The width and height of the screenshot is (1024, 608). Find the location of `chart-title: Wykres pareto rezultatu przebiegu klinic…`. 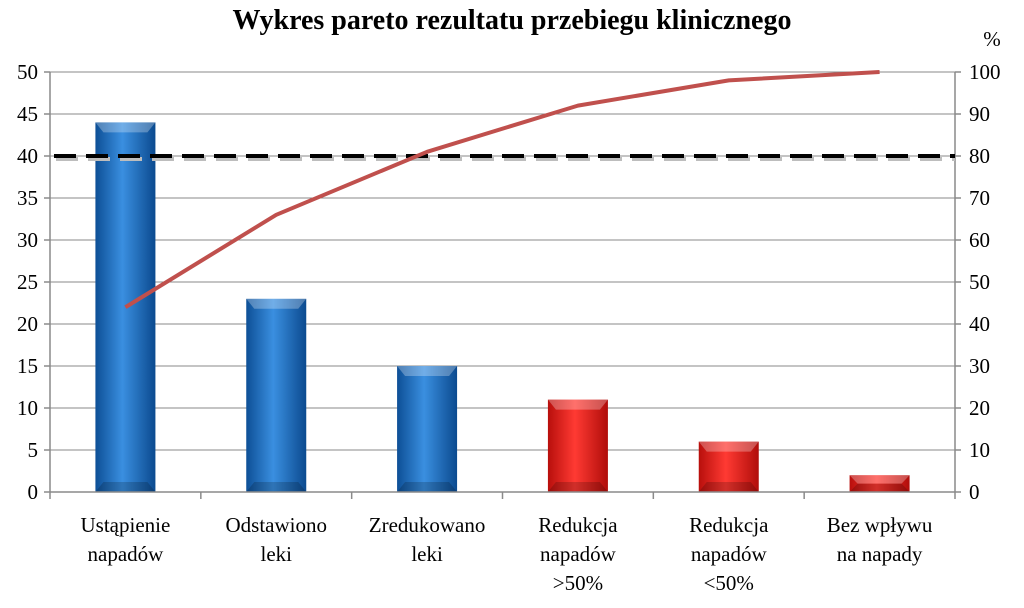

chart-title: Wykres pareto rezultatu przebiegu klinic… is located at coordinates (512, 20).